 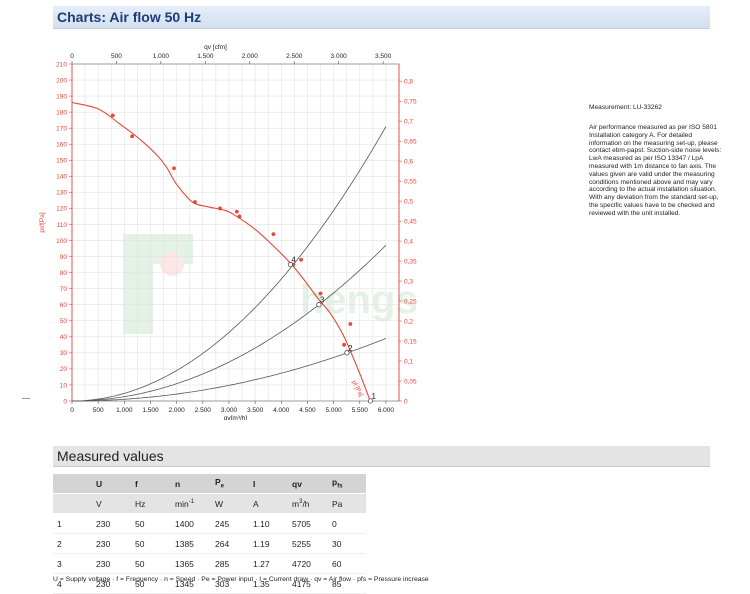 I want to click on table-cell: V, so click(x=111, y=503).